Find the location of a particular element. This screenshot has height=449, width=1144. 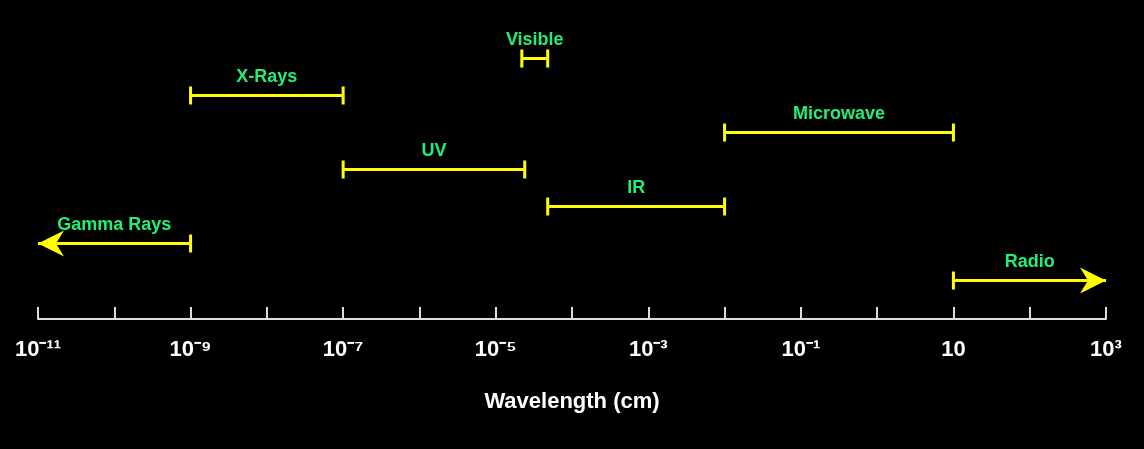

annotation: Radio is located at coordinates (1029, 260).